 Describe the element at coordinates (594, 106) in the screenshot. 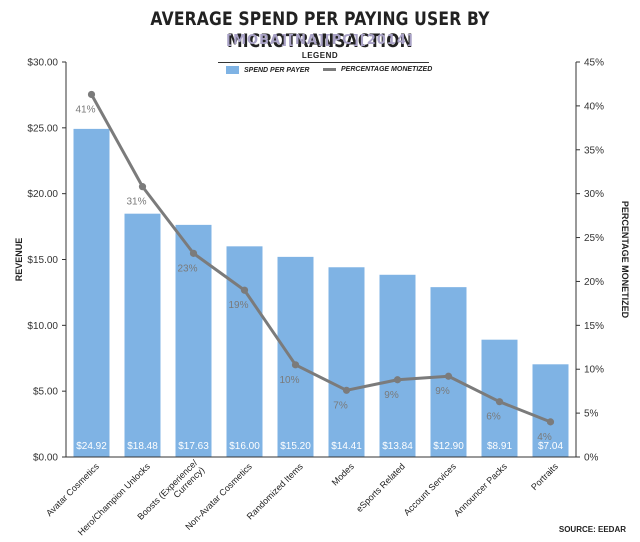

I see `y-right-tick-label: 40%` at that location.